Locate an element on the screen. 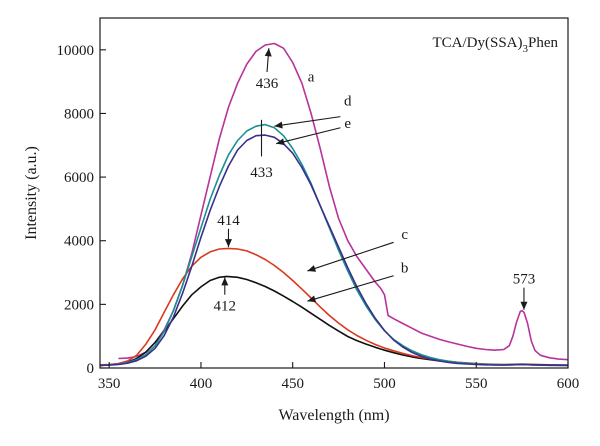  x-tick-label: 450 is located at coordinates (292, 384).